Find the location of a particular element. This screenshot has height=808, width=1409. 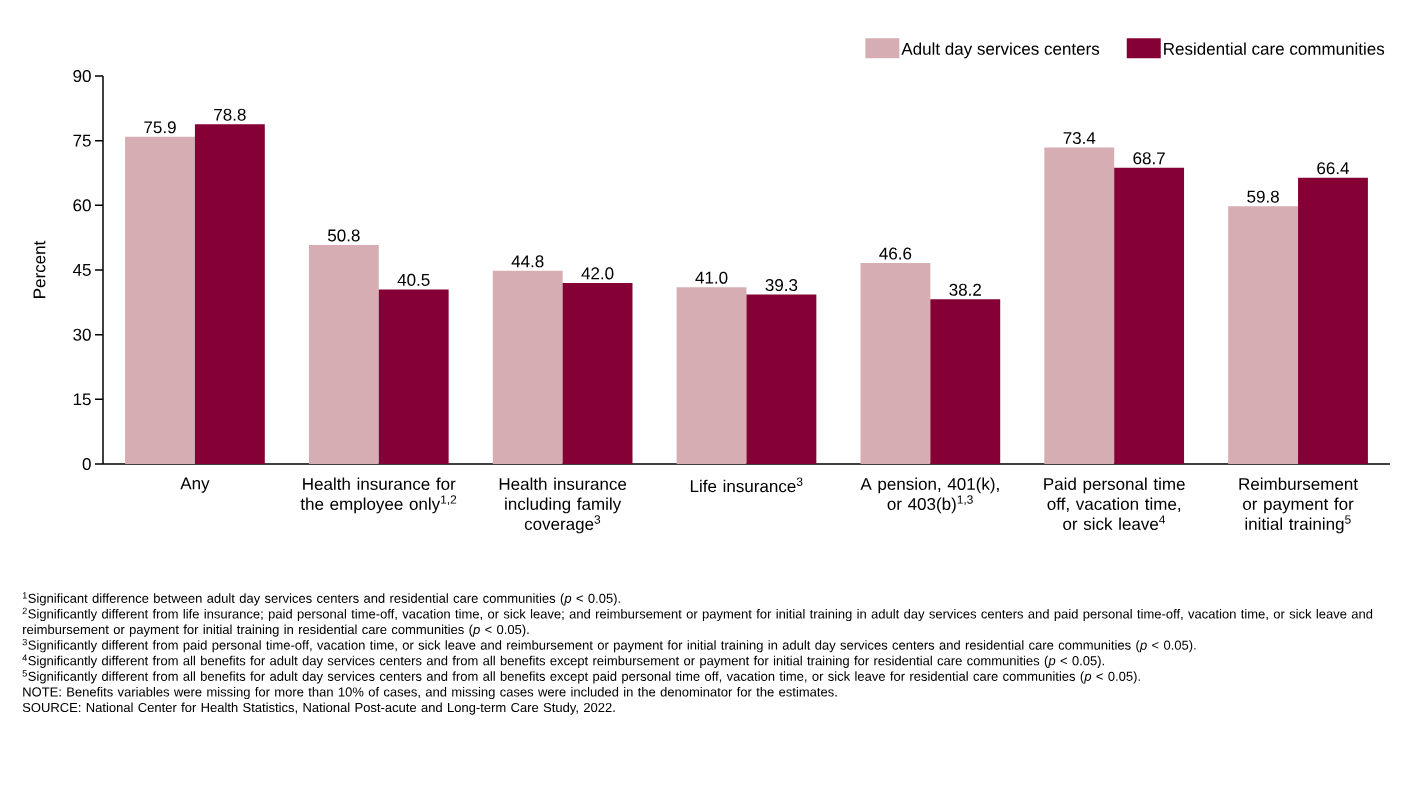

x-tick-label: Any is located at coordinates (195, 485).